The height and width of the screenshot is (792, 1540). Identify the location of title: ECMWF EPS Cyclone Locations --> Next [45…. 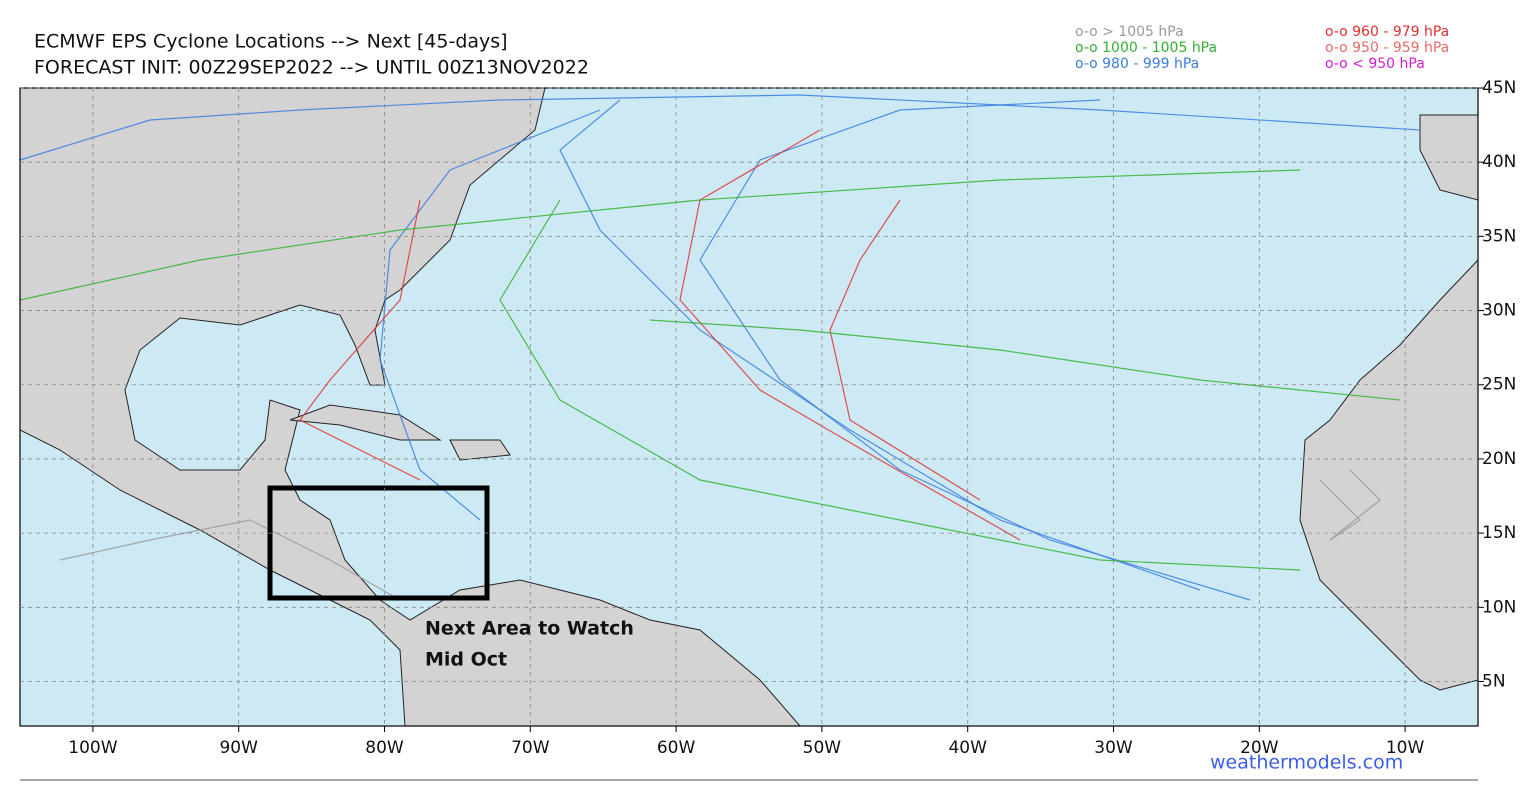
(271, 42).